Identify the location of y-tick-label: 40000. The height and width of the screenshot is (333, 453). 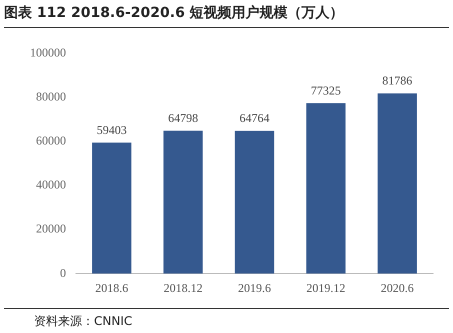
(51, 185).